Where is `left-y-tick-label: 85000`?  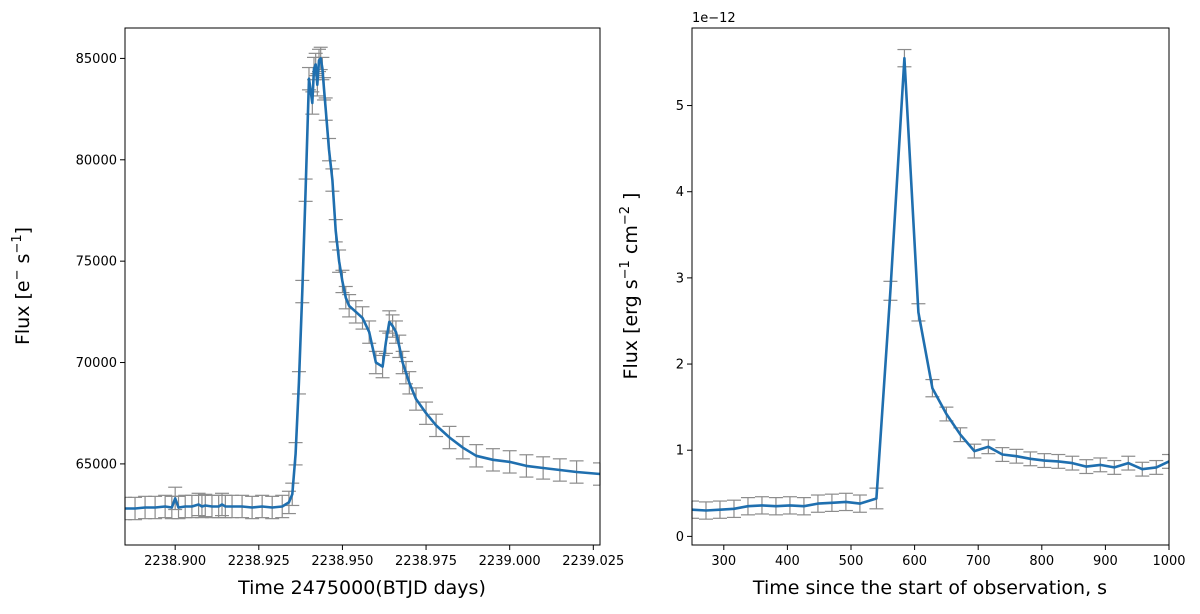 left-y-tick-label: 85000 is located at coordinates (96, 59).